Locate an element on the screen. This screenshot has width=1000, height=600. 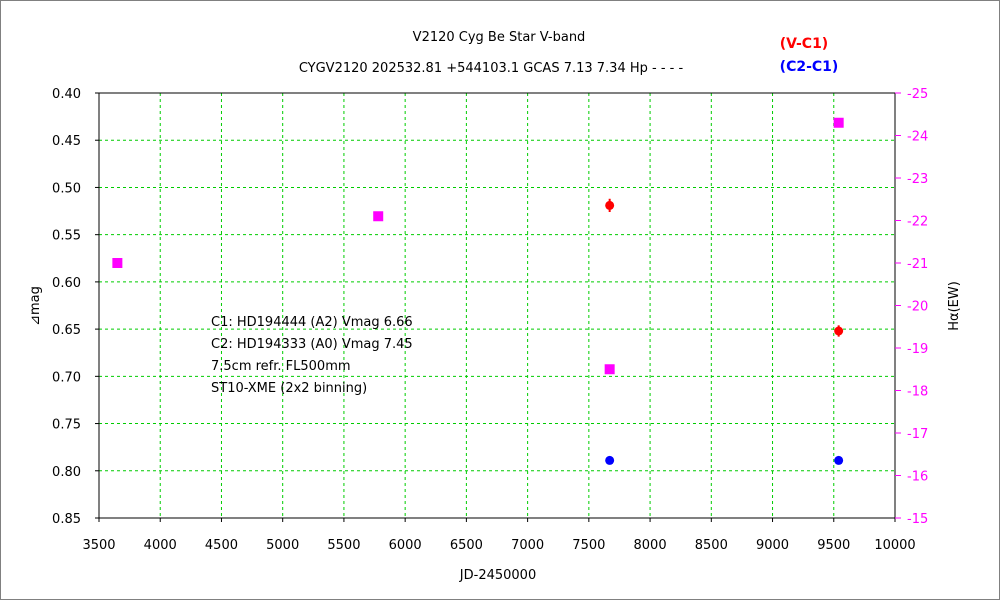
y-right-tick-label: -21 is located at coordinates (917, 264).